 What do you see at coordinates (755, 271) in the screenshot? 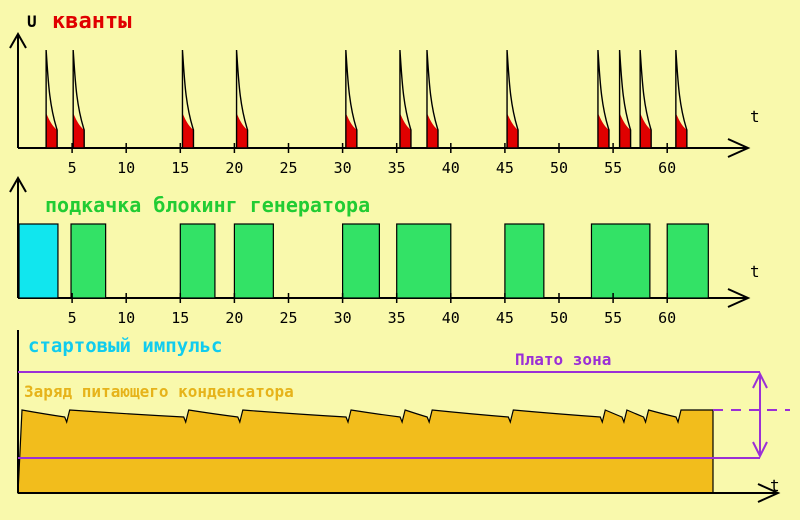
I see `t-label-2: t` at bounding box center [755, 271].